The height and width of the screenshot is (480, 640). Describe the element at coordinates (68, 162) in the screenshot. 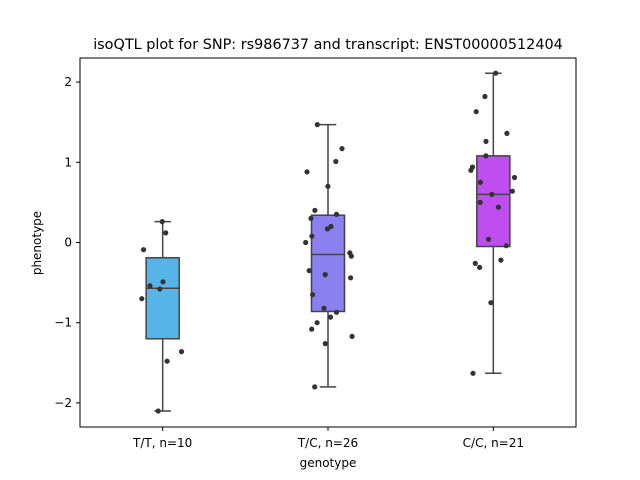

I see `y-tick-label: 1` at that location.